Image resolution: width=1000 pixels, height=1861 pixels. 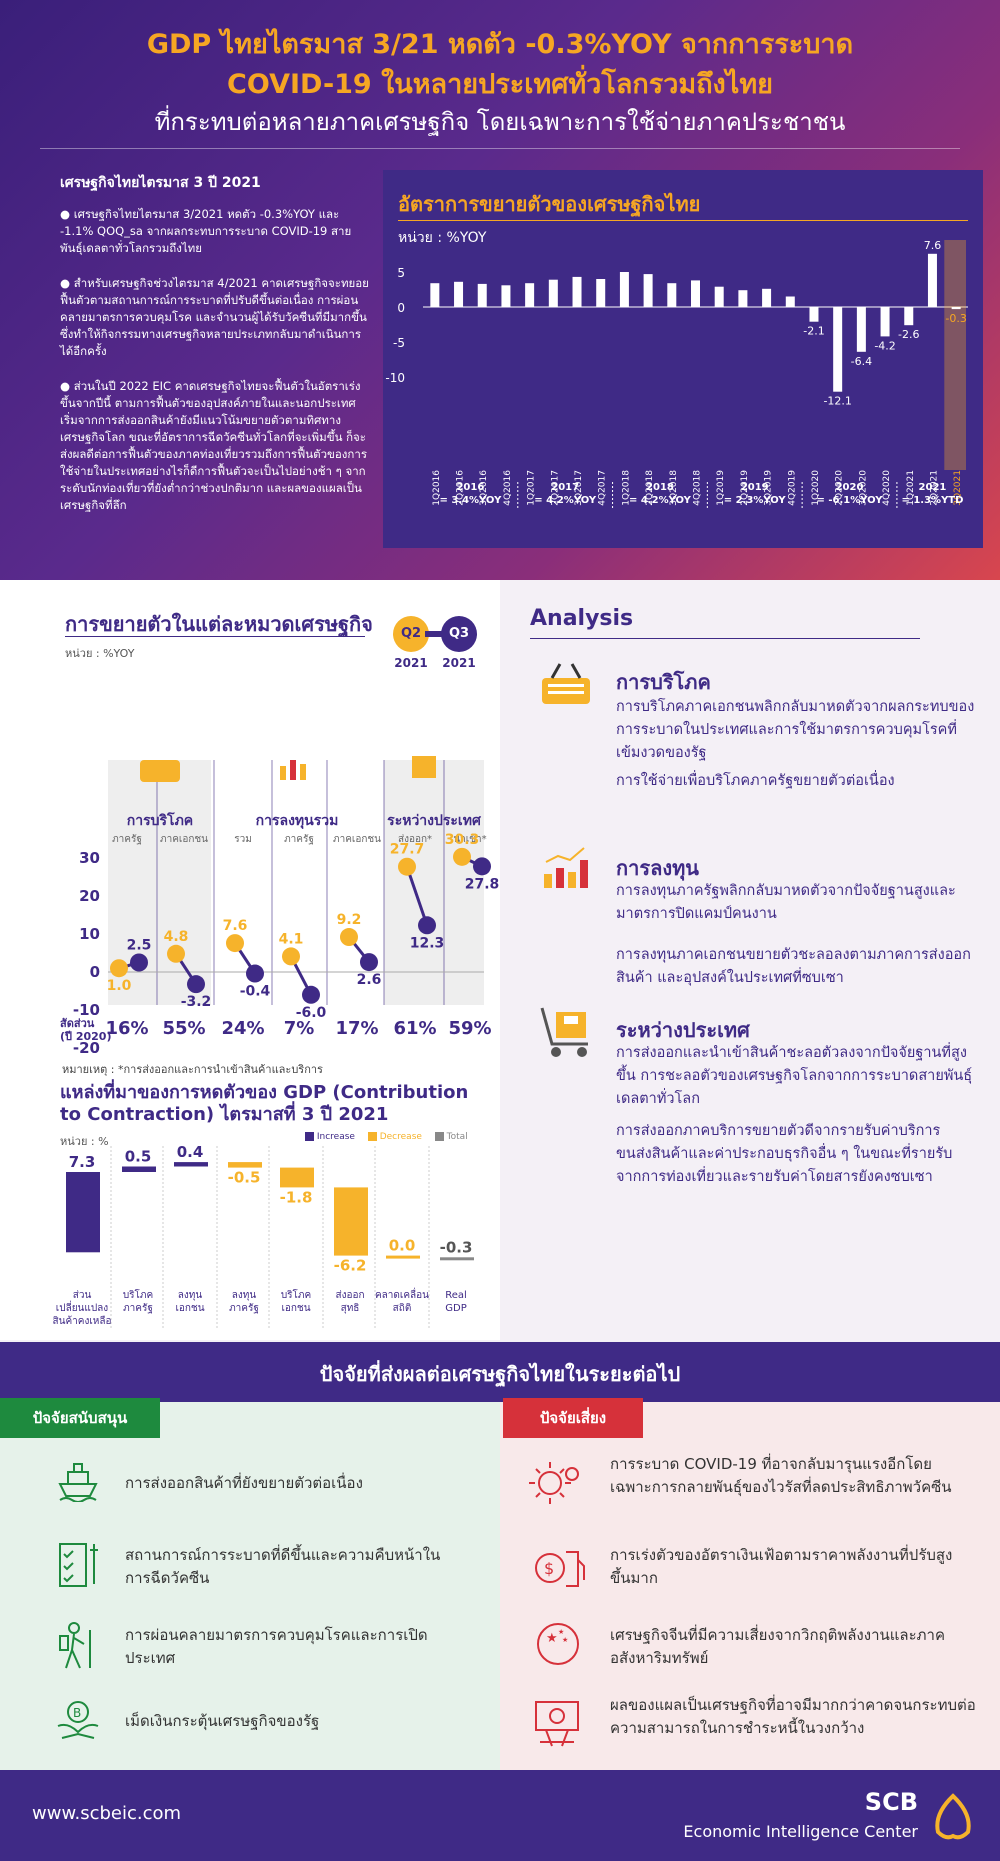 What do you see at coordinates (311, 1013) in the screenshot?
I see `comp-q3-label: -6.0` at bounding box center [311, 1013].